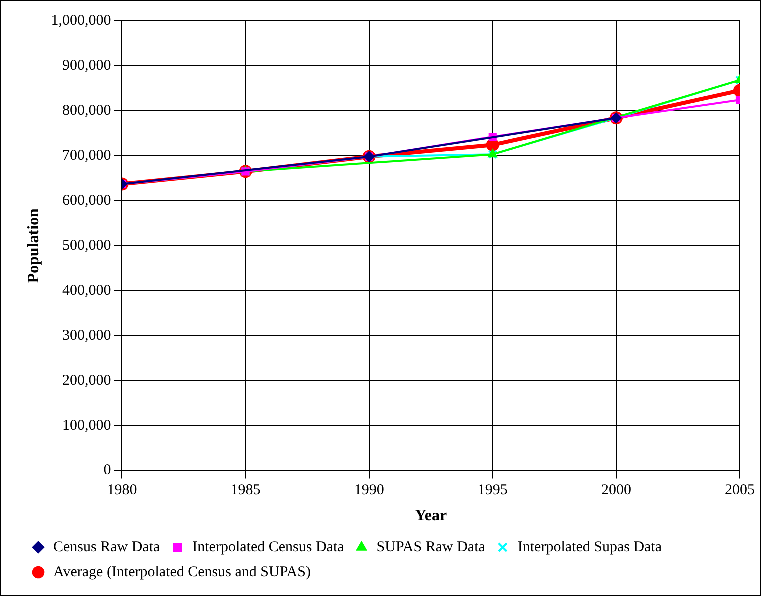 The height and width of the screenshot is (596, 761). Describe the element at coordinates (245, 490) in the screenshot. I see `x-tick-label: 1985` at that location.